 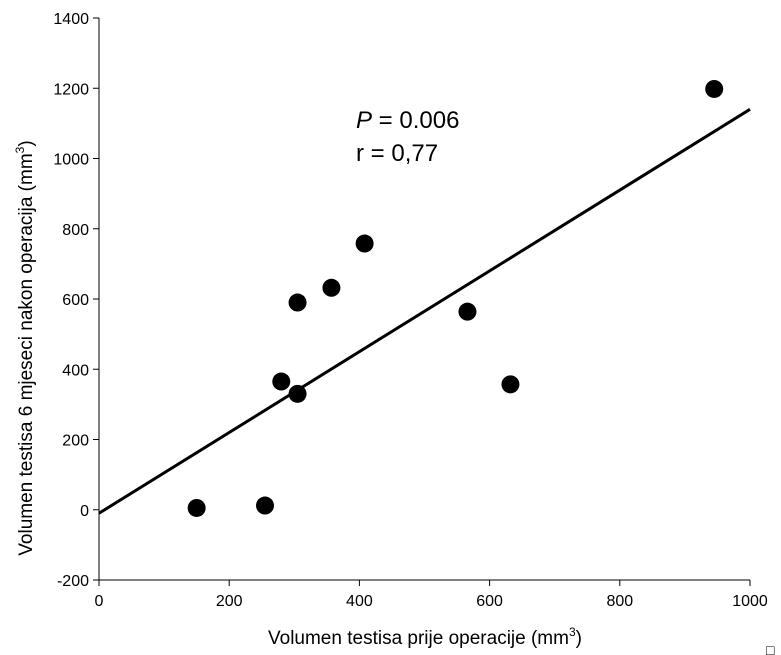 What do you see at coordinates (84, 511) in the screenshot?
I see `y-tick-label: 0` at bounding box center [84, 511].